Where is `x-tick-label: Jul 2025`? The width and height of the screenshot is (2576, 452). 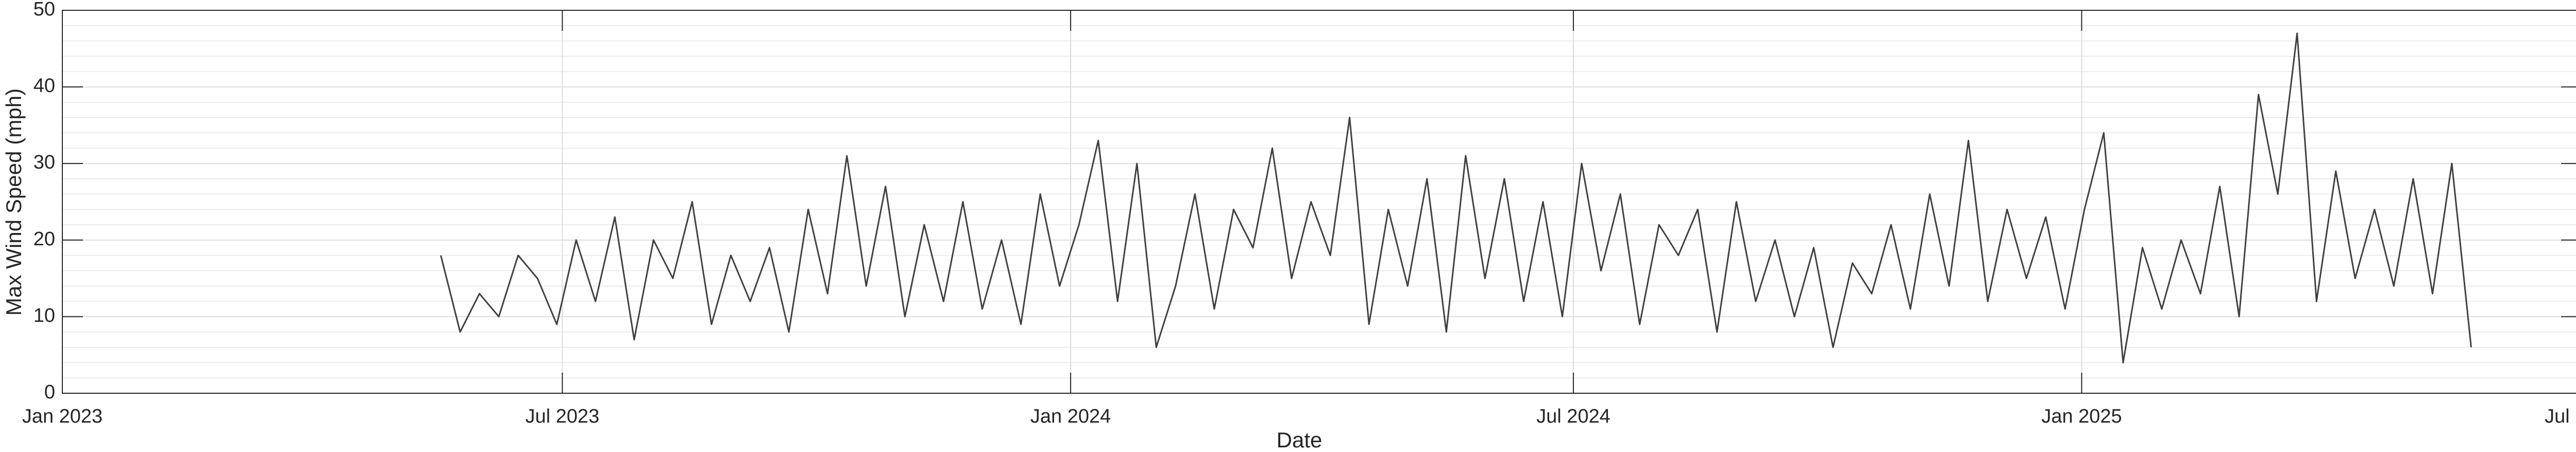 x-tick-label: Jul 2025 is located at coordinates (2560, 416).